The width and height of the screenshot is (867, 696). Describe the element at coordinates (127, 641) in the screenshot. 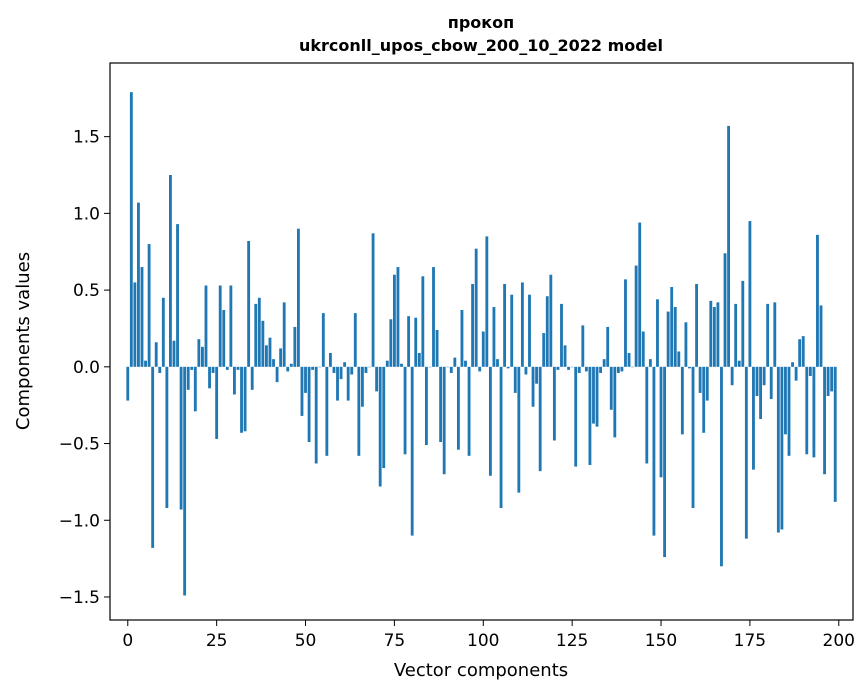

I see `x-tick-label: 0` at that location.